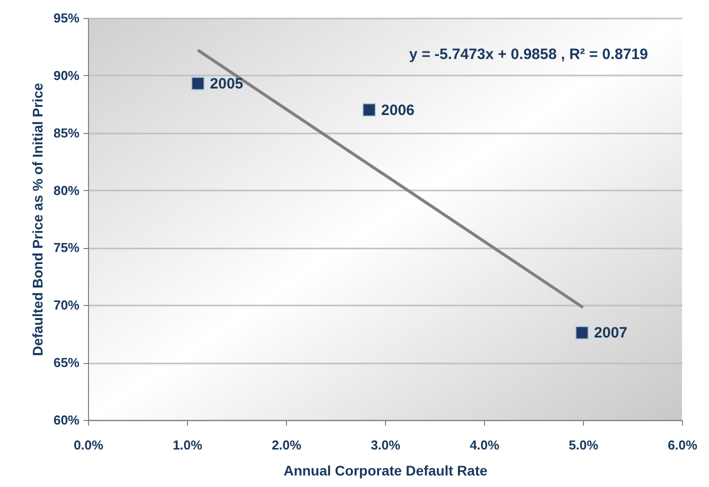  What do you see at coordinates (187, 445) in the screenshot?
I see `x-tick-label: 1.0%` at bounding box center [187, 445].